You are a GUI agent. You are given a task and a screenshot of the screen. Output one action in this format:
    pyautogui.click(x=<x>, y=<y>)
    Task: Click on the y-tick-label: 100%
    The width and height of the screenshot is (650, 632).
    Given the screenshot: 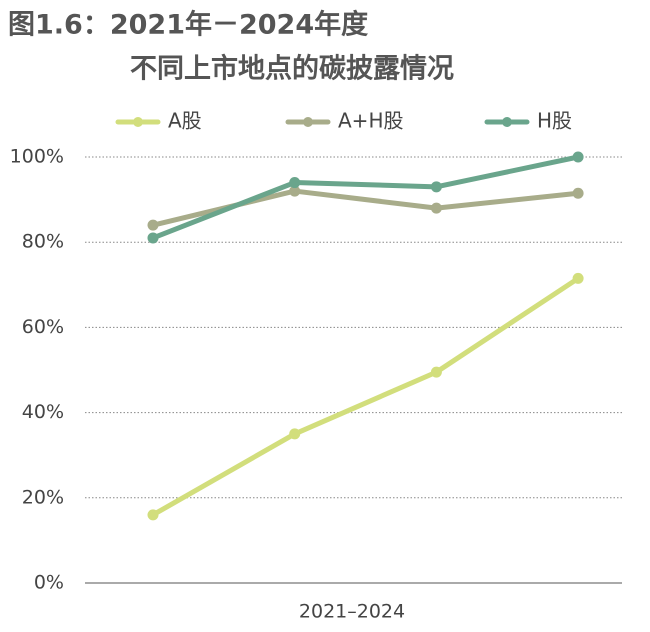 What is the action you would take?
    pyautogui.click(x=37, y=157)
    